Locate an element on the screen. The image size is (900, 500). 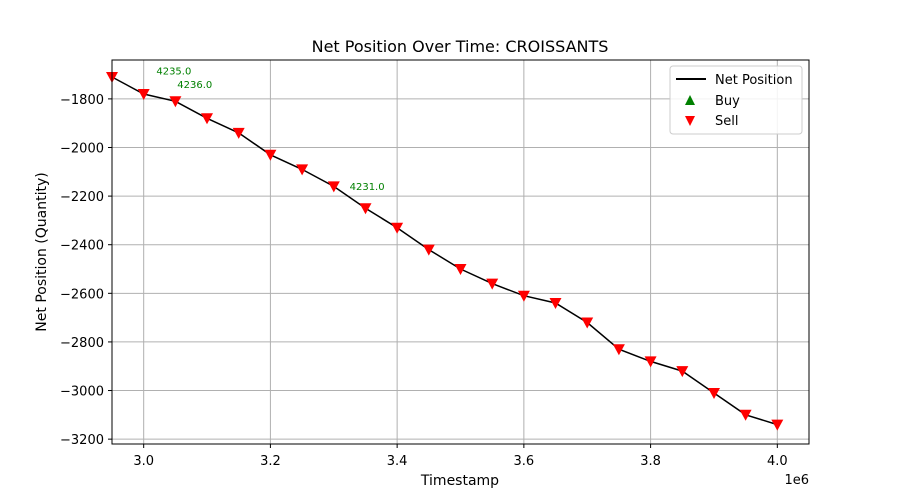
y-ticks: −1800 −2000 −2200 −2400 −2600 −2800 −3000 −3200 is located at coordinates (86, 270).